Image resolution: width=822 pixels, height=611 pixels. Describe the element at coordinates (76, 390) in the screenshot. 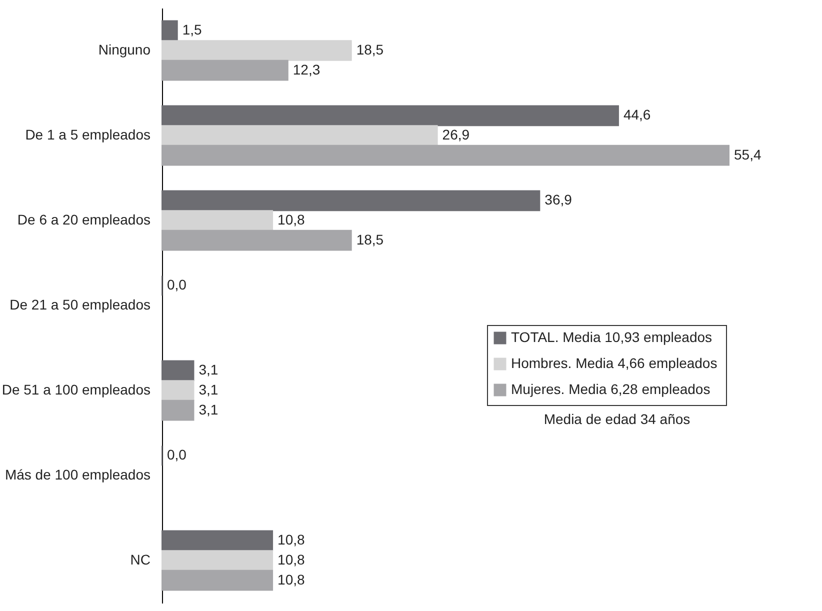

I see `y-tick-label: De 51 a 100 empleados` at that location.